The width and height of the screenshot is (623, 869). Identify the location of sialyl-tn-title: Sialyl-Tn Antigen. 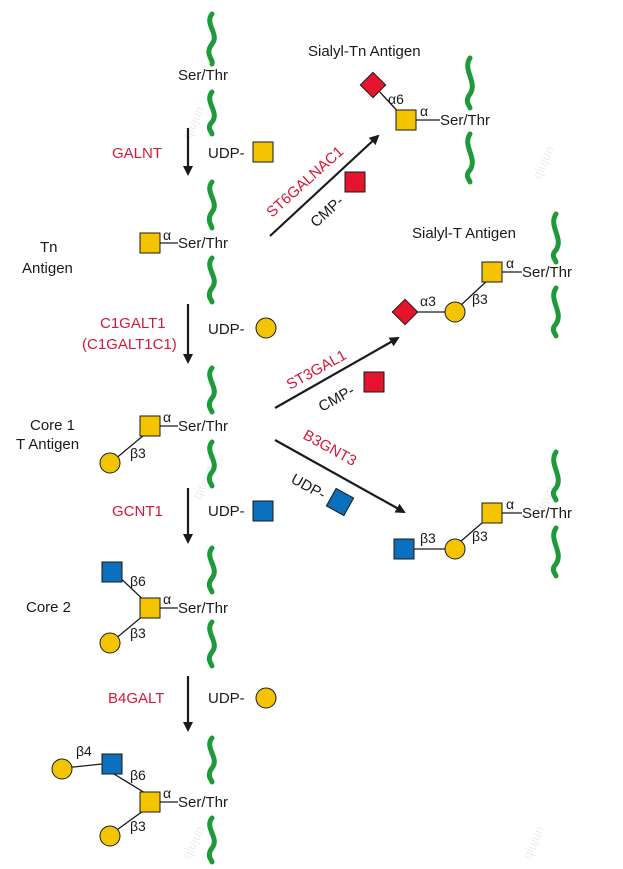
(364, 51).